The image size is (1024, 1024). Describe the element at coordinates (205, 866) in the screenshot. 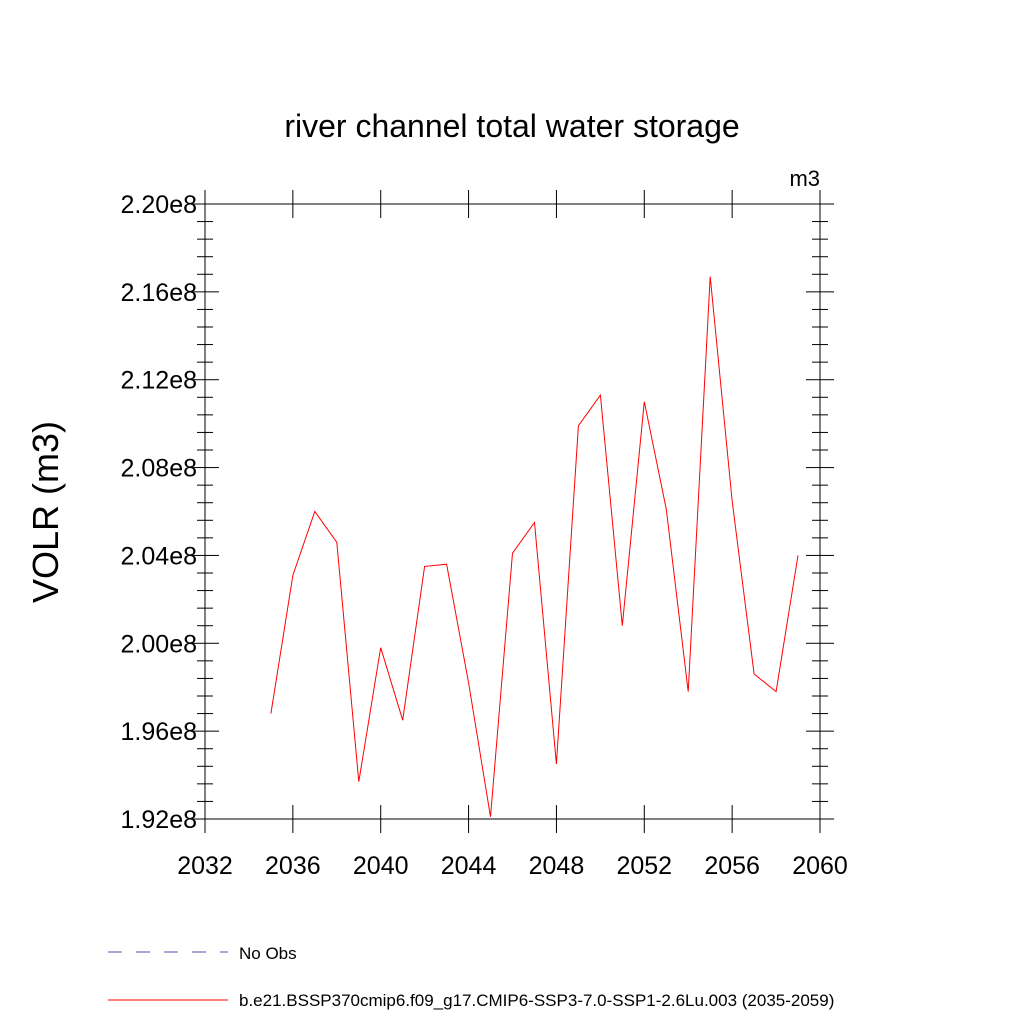

I see `x-tick-label: 2032` at that location.